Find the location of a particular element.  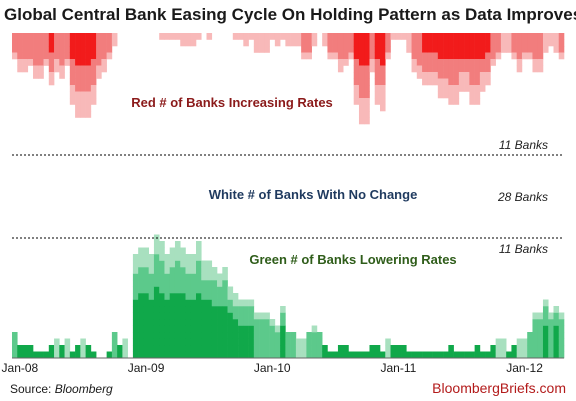

branding-link: BloombergBriefs.com is located at coordinates (499, 388).